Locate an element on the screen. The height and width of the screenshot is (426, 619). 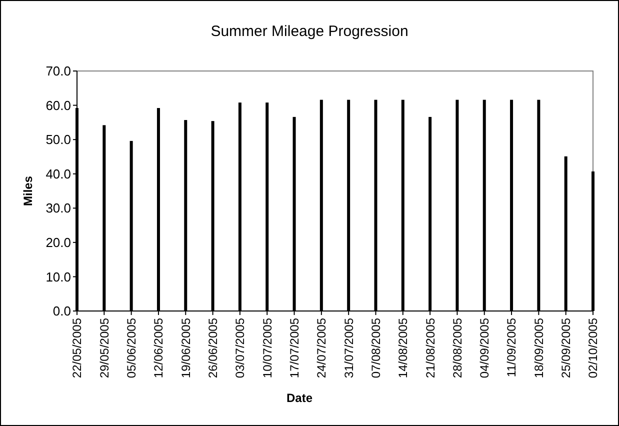
x-tick-label: 02/10/2005 is located at coordinates (593, 348).